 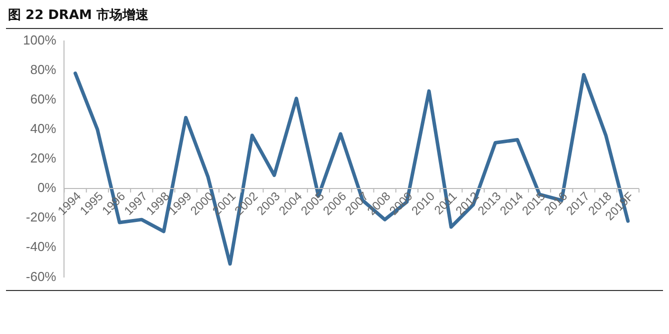 I want to click on y-tick-label: 60%, so click(x=43, y=98).